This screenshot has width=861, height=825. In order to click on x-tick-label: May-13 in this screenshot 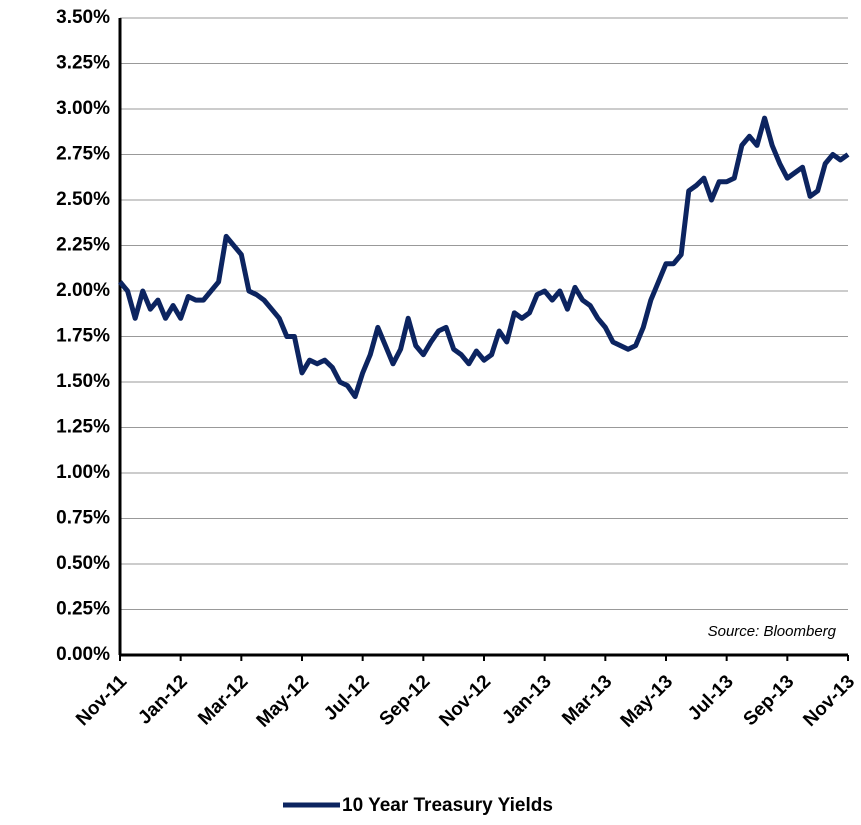, I will do `click(647, 701)`.